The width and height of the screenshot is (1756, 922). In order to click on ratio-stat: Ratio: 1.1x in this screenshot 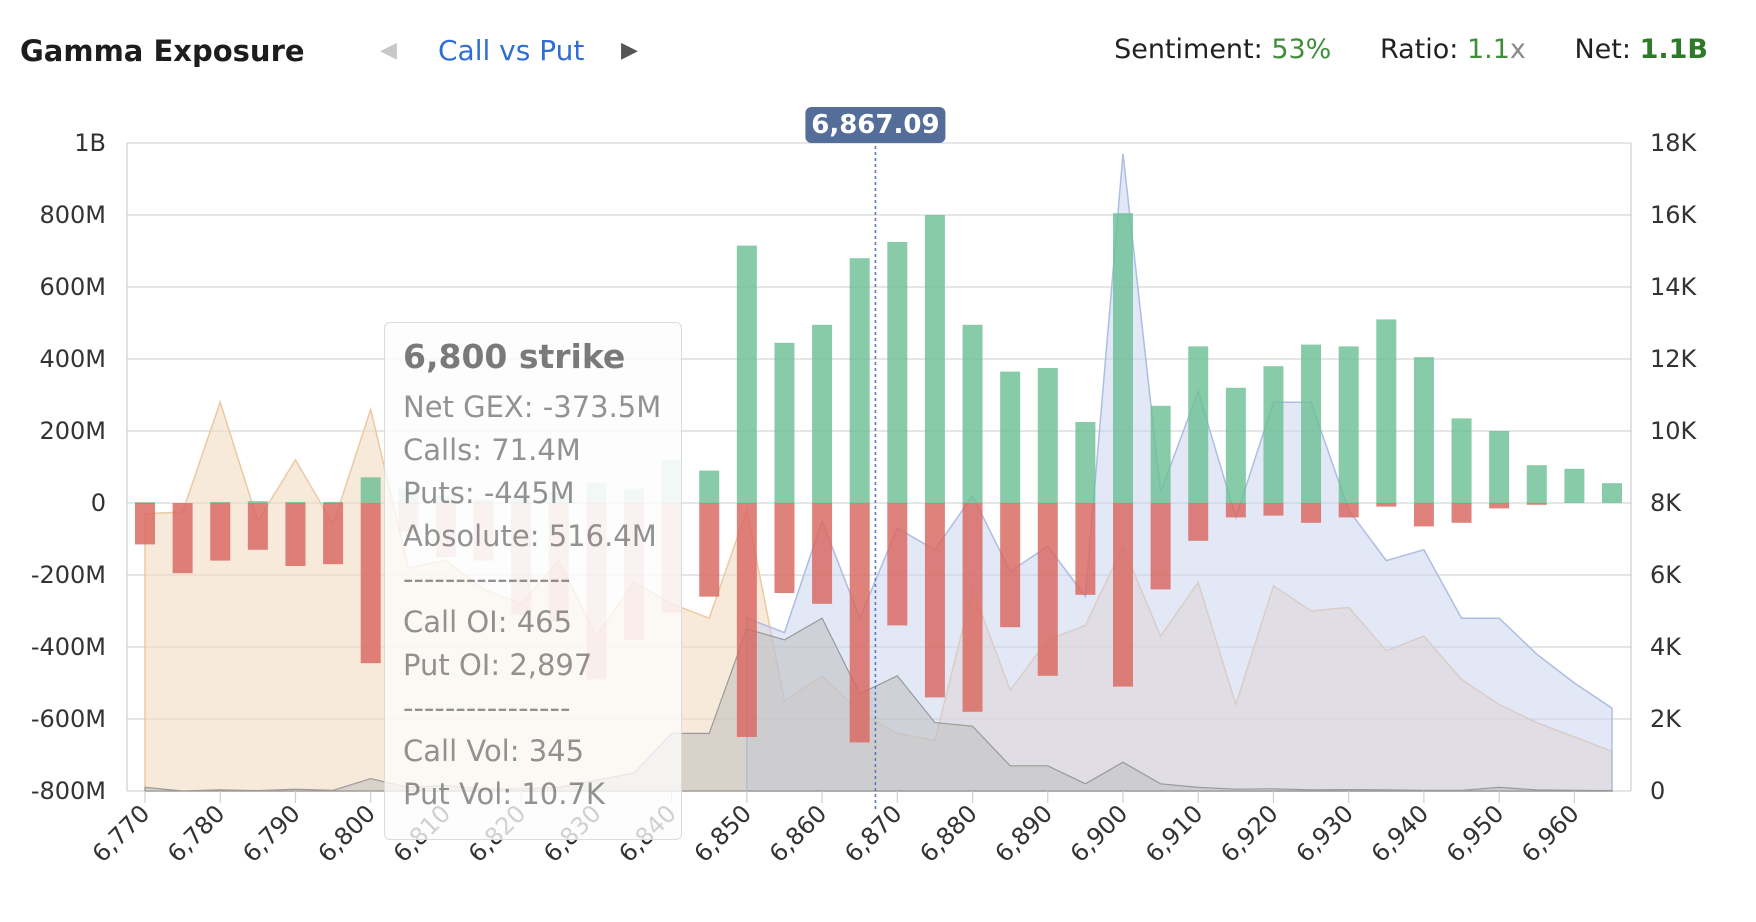, I will do `click(1457, 49)`.